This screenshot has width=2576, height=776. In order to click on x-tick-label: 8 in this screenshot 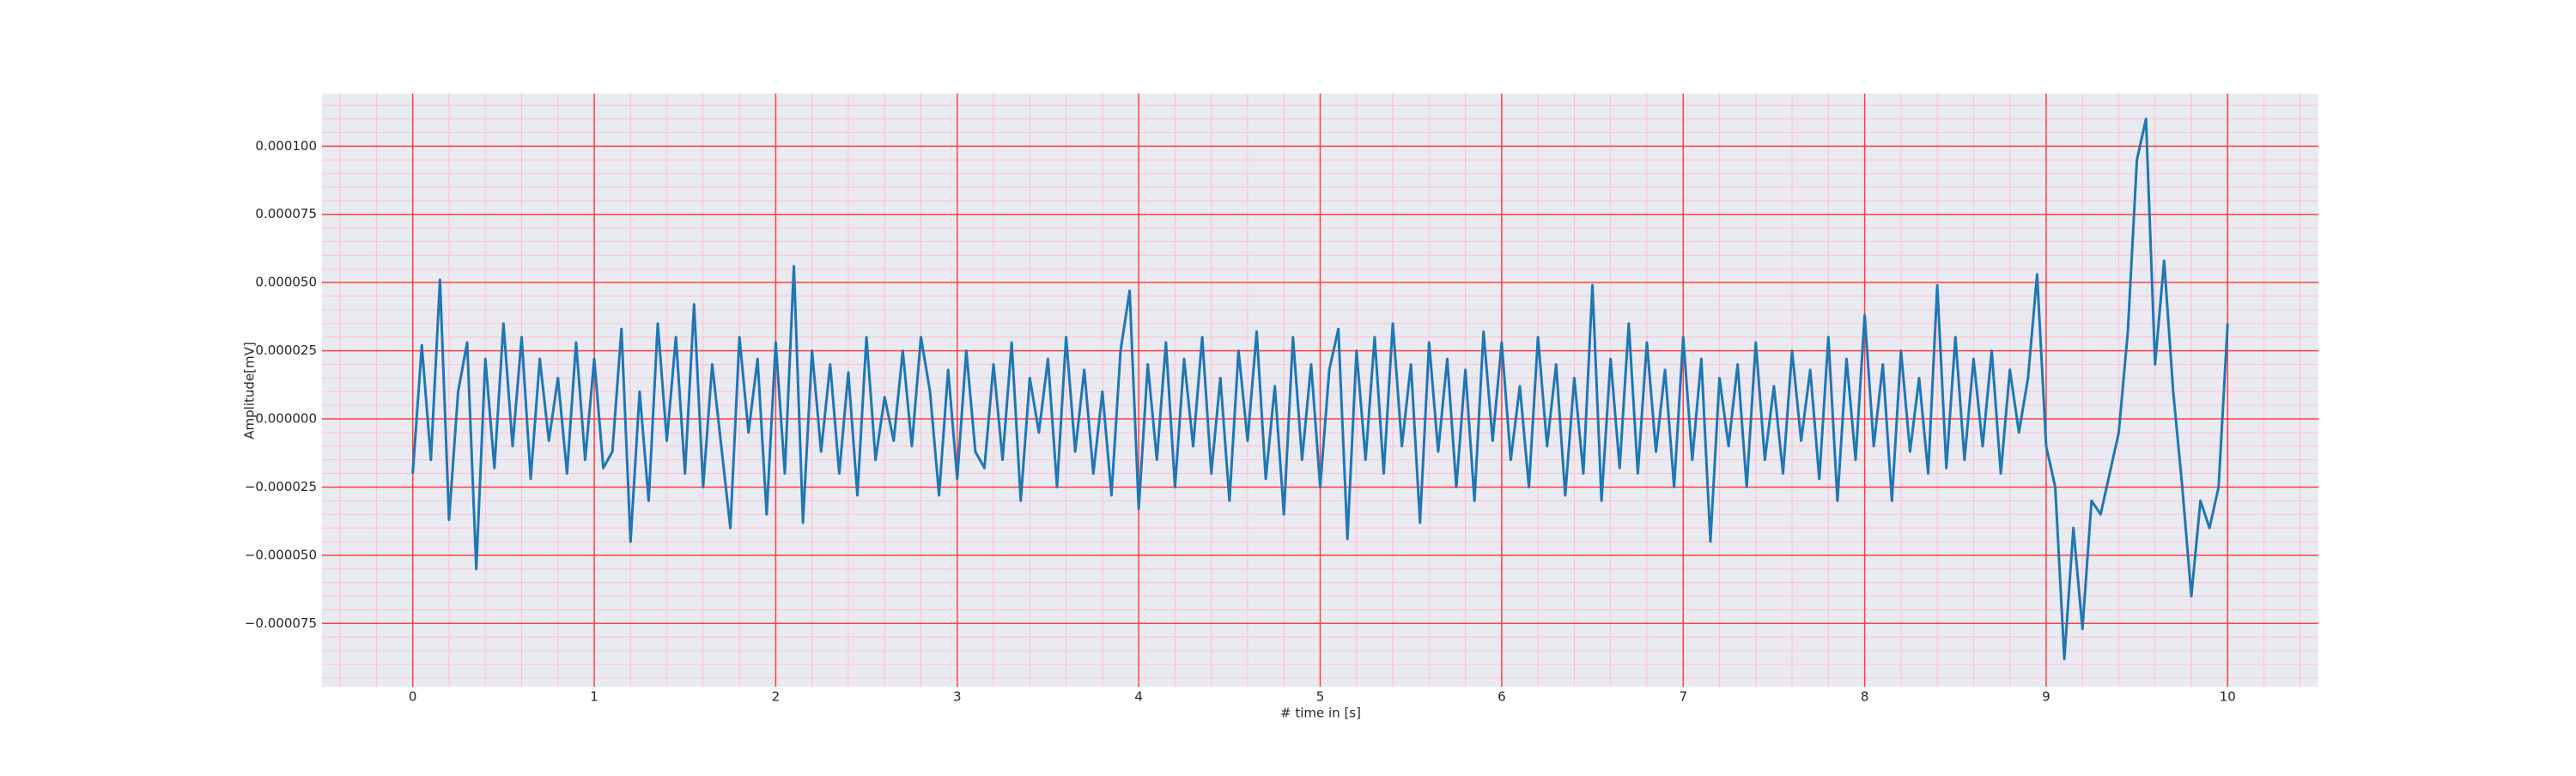, I will do `click(1865, 697)`.